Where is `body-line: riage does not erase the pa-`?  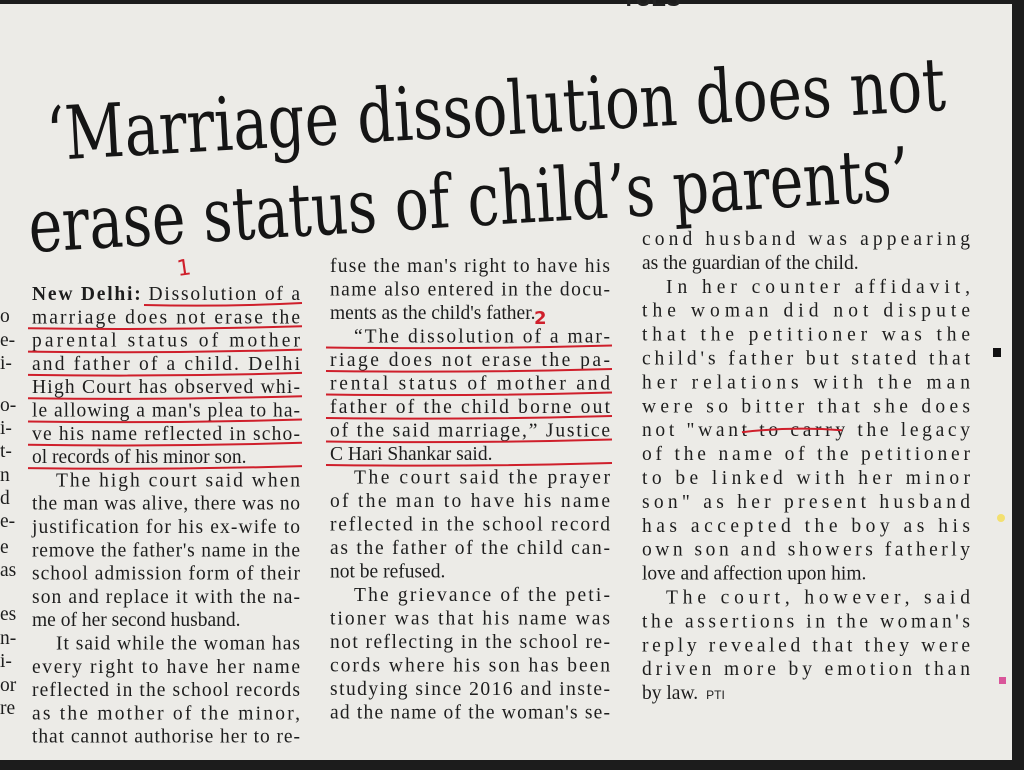
body-line: riage does not erase the pa- is located at coordinates (470, 360).